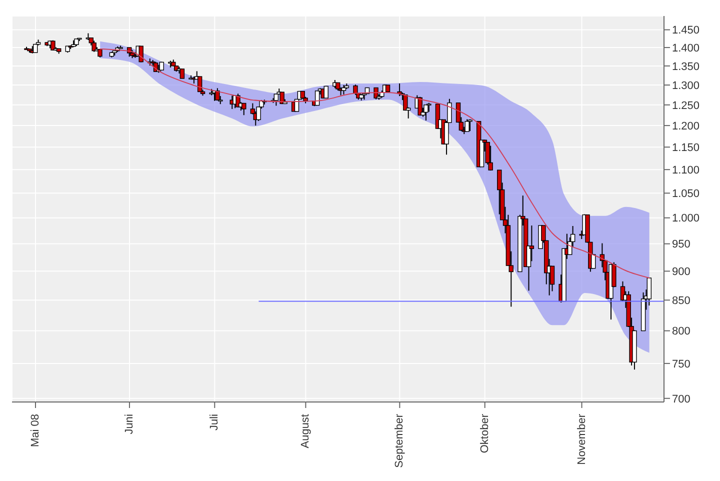 Image resolution: width=720 pixels, height=481 pixels. What do you see at coordinates (681, 364) in the screenshot?
I see `y-tick-label: 750` at bounding box center [681, 364].